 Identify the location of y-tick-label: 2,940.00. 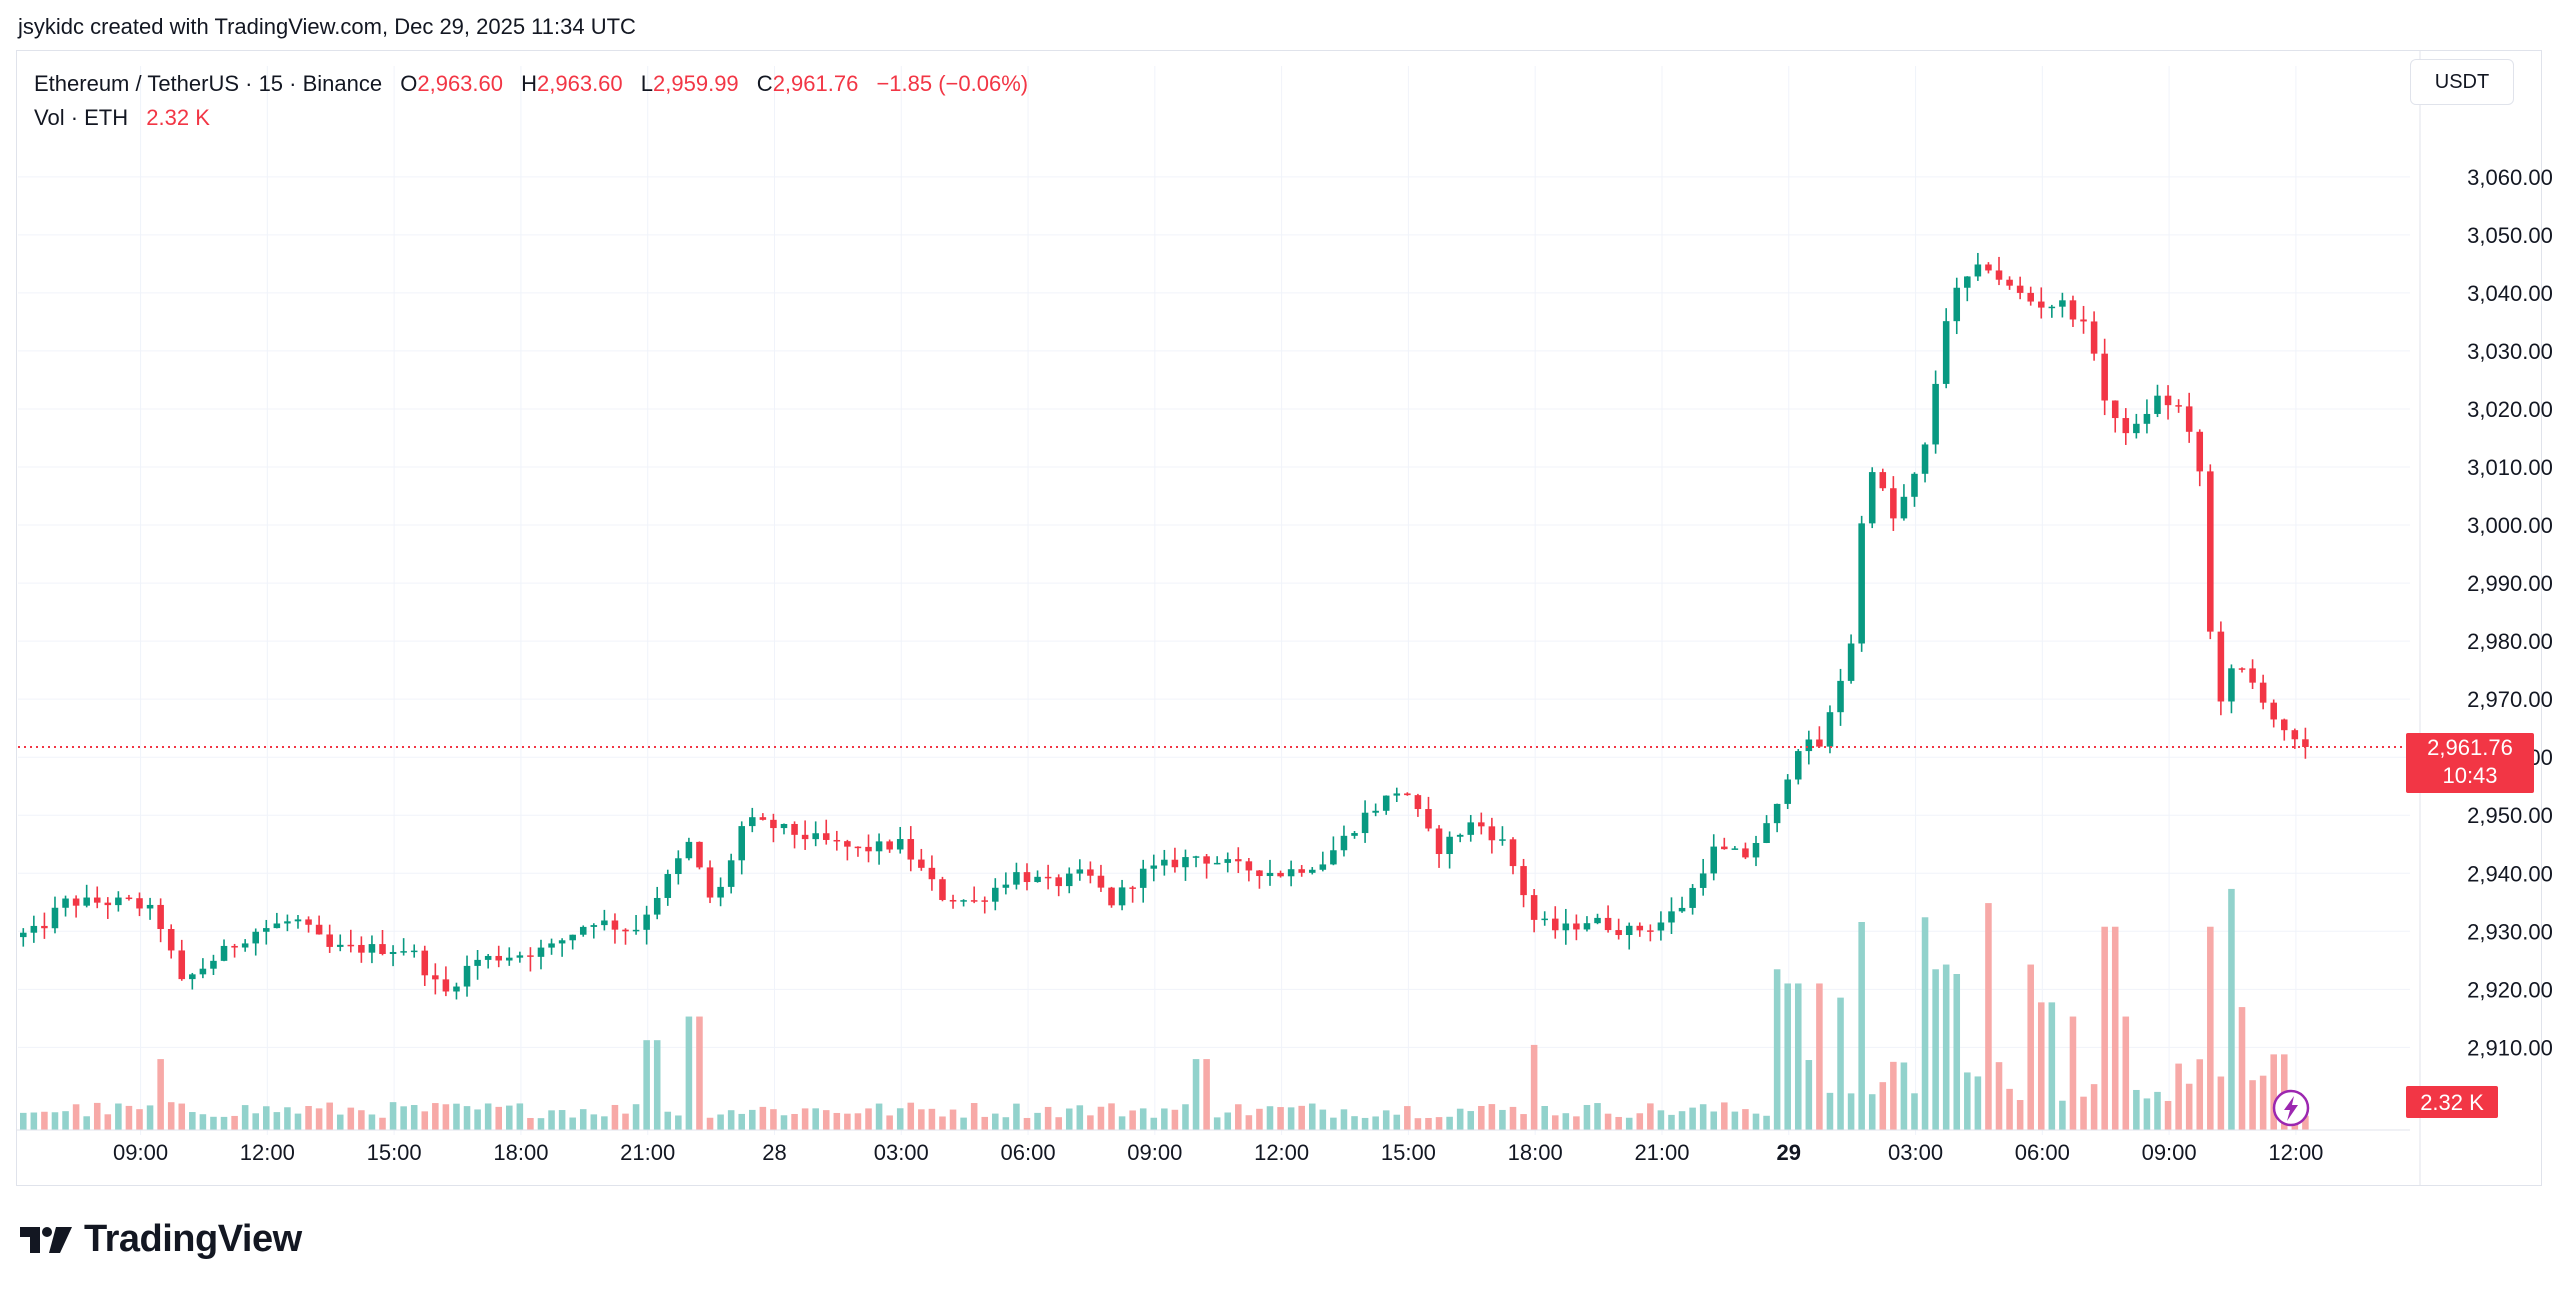
(2510, 873).